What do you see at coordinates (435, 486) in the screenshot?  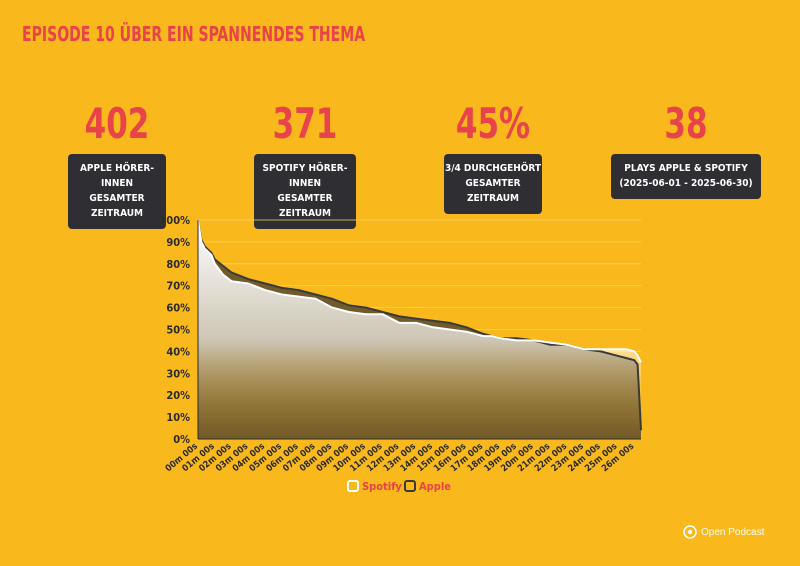 I see `legend-label-apple: Apple` at bounding box center [435, 486].